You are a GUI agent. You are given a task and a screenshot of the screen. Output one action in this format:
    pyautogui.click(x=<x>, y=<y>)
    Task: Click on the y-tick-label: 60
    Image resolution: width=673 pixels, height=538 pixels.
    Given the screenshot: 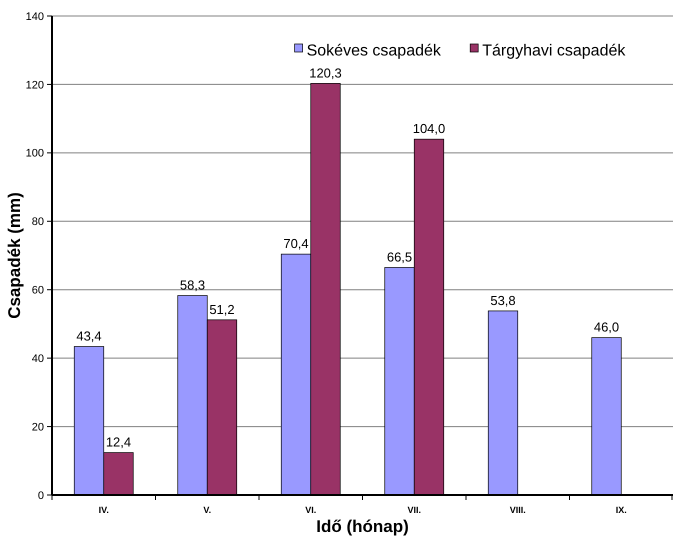 What is the action you would take?
    pyautogui.click(x=38, y=290)
    